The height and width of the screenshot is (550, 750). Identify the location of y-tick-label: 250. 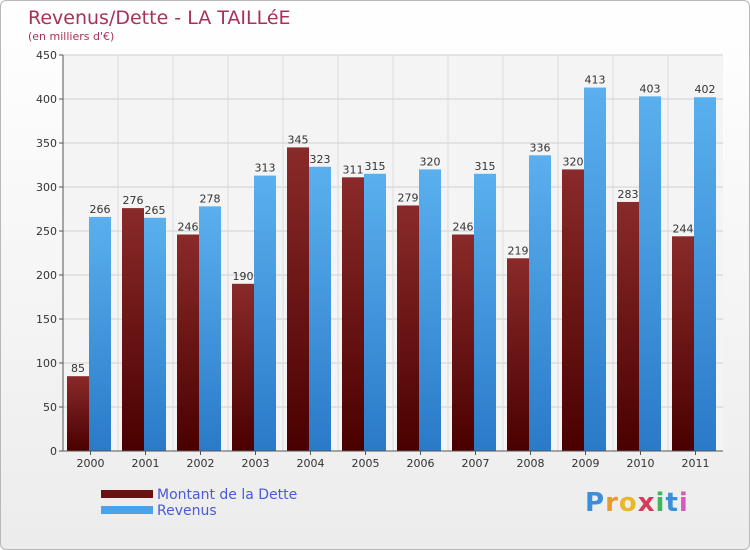
(46, 231).